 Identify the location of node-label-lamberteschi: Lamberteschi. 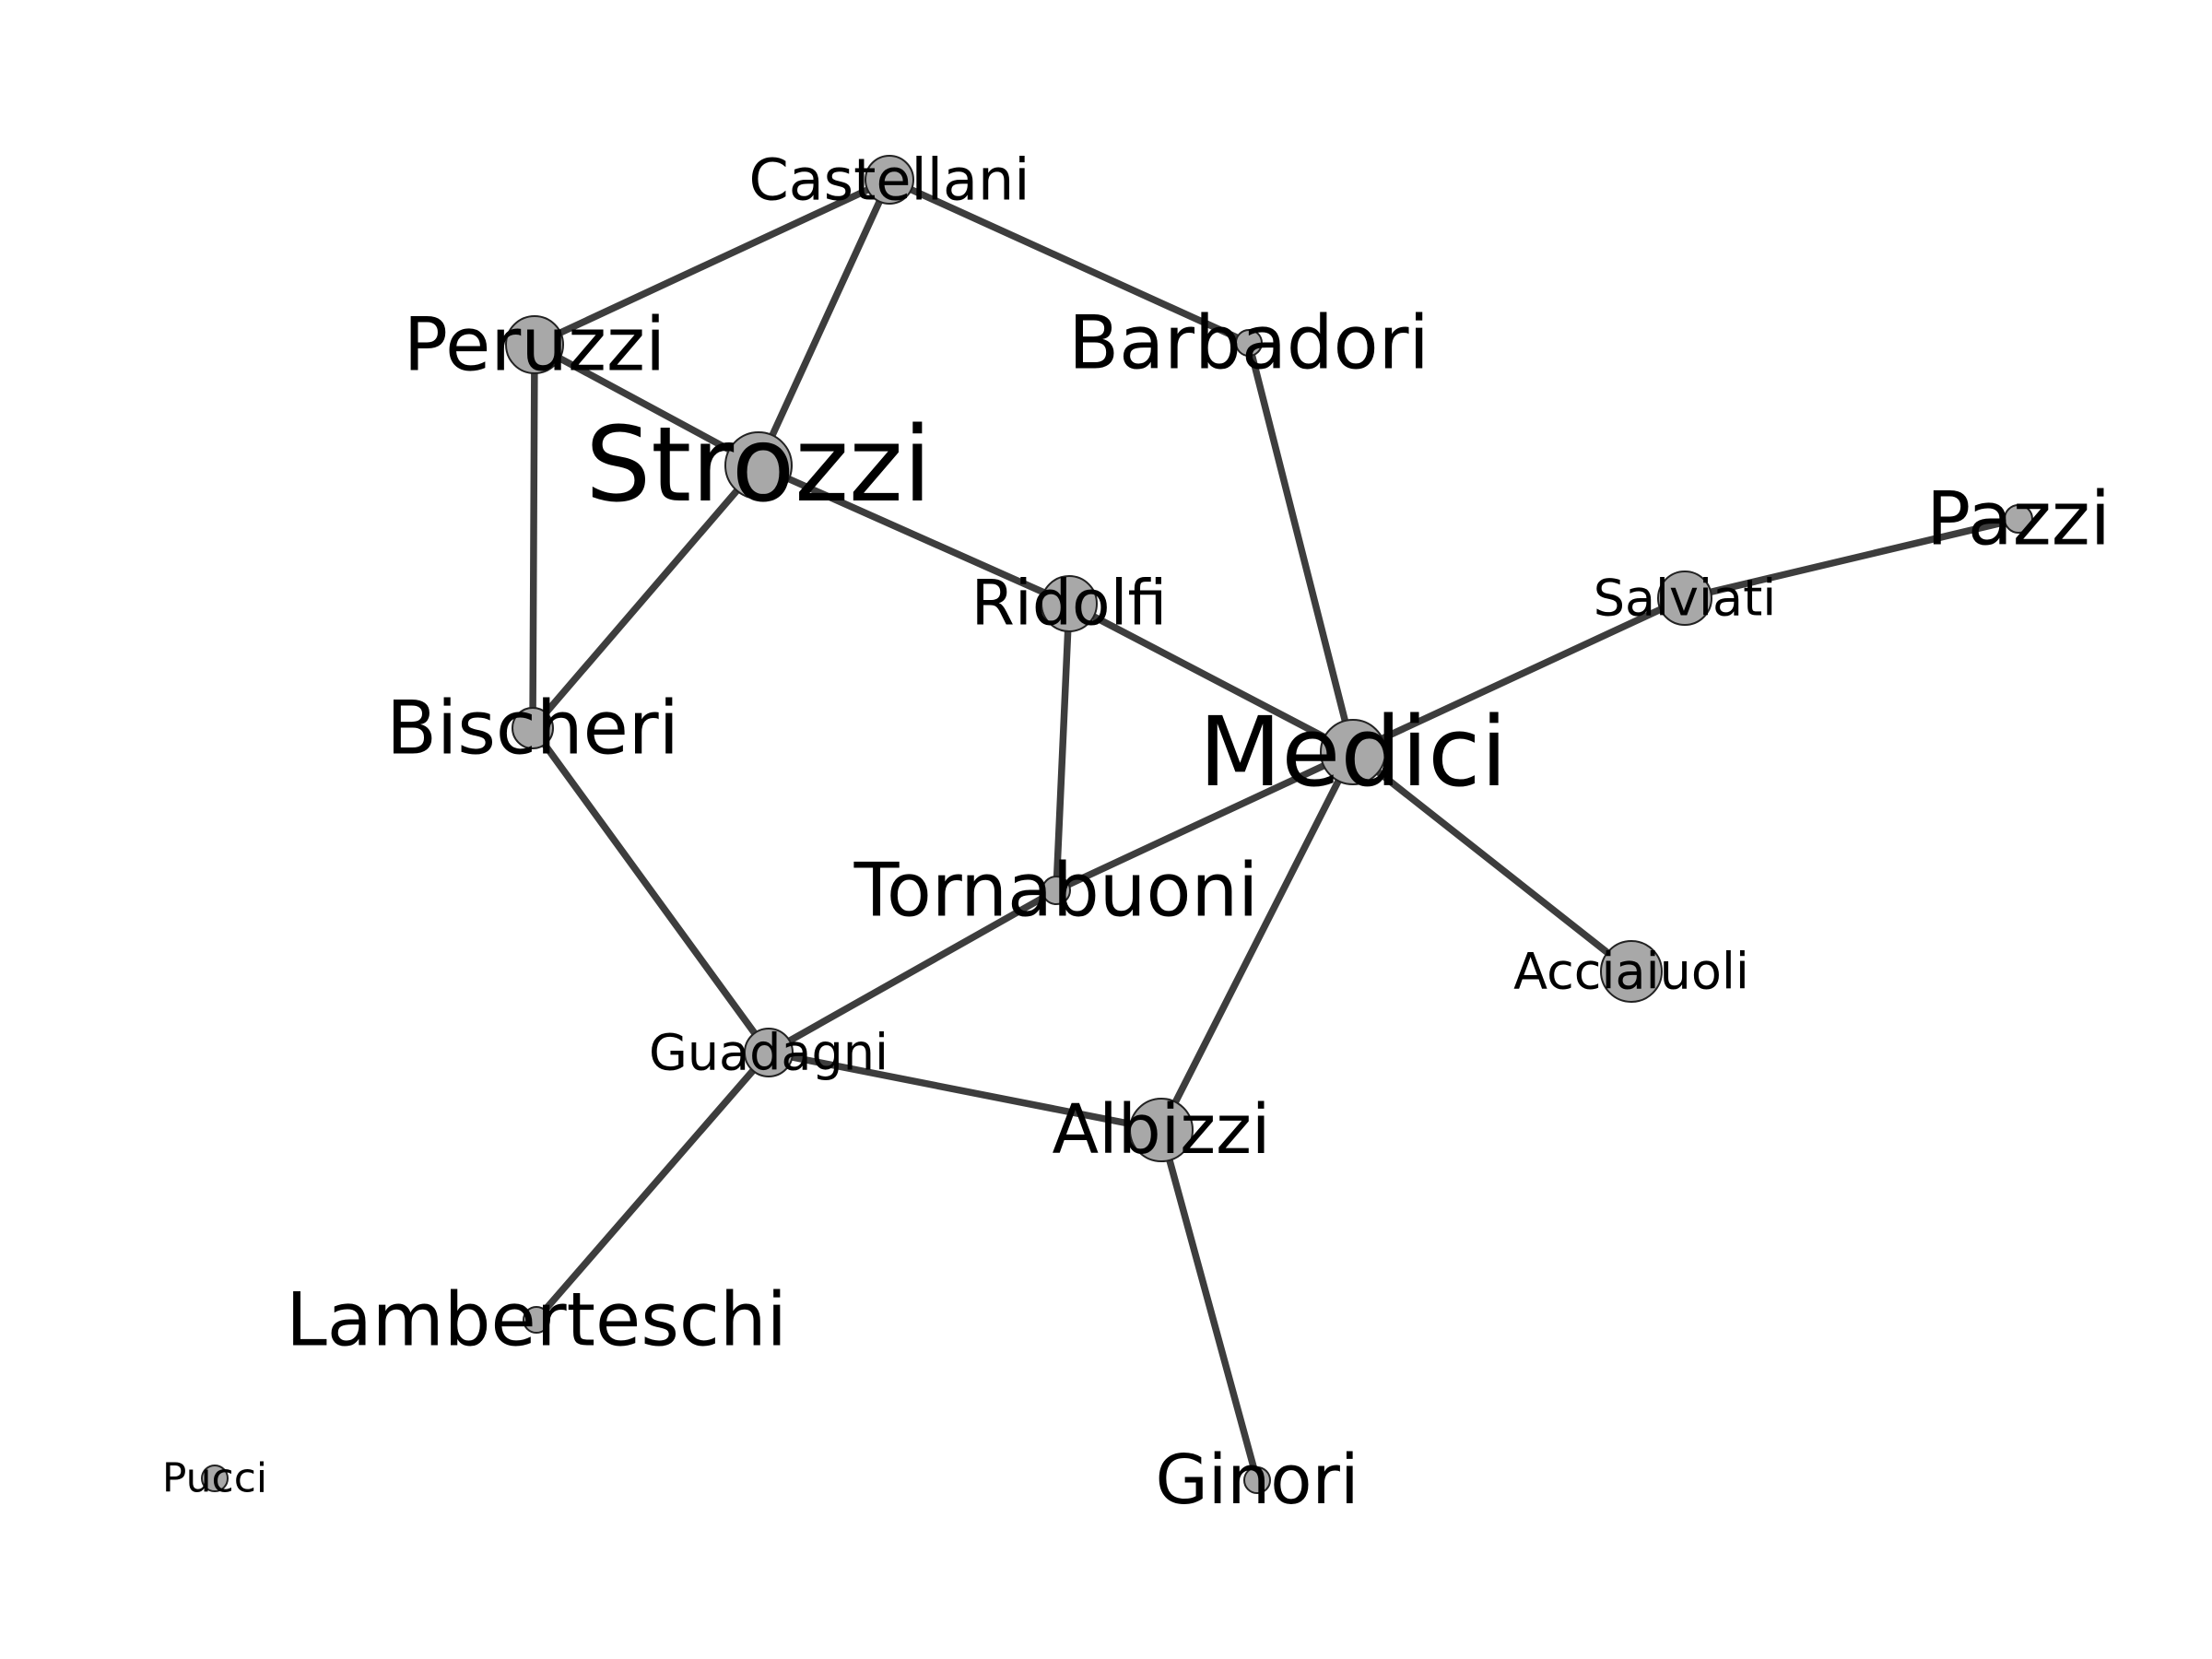
(536, 1320).